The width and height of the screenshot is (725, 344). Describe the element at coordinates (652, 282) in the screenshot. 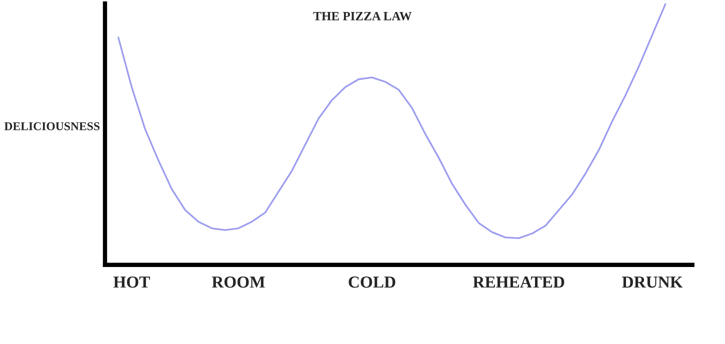

I see `x-tick-label: DRUNK` at that location.